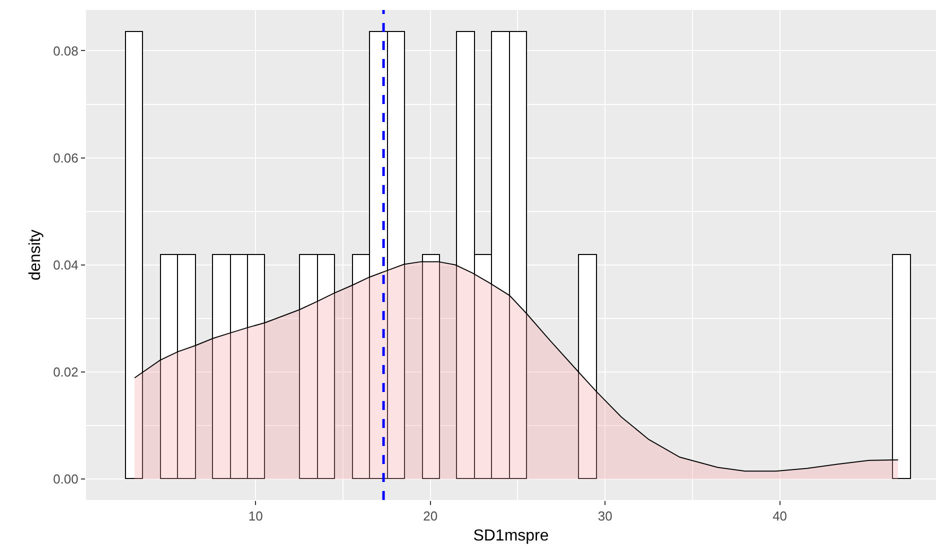  What do you see at coordinates (430, 516) in the screenshot?
I see `x-tick-label: 20` at bounding box center [430, 516].